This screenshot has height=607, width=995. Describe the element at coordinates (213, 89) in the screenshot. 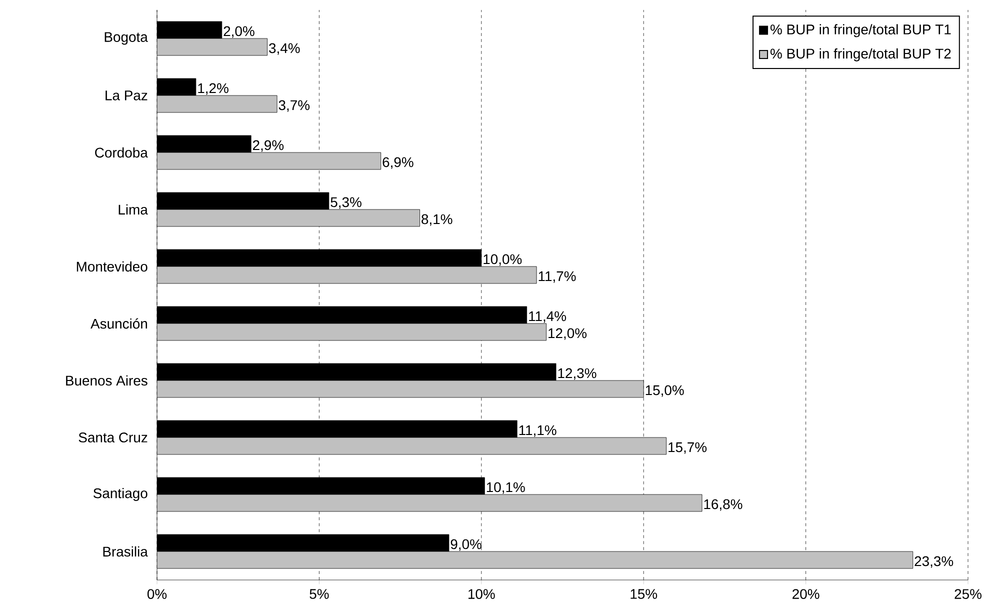

I see `data-label: 1,2%` at that location.